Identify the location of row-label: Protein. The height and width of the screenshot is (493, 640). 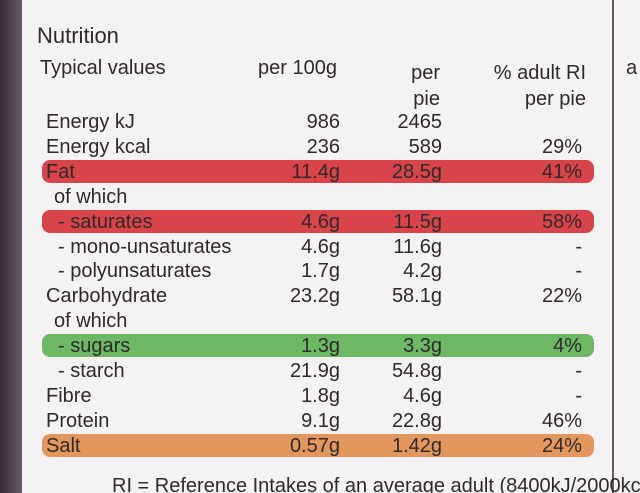
(78, 420).